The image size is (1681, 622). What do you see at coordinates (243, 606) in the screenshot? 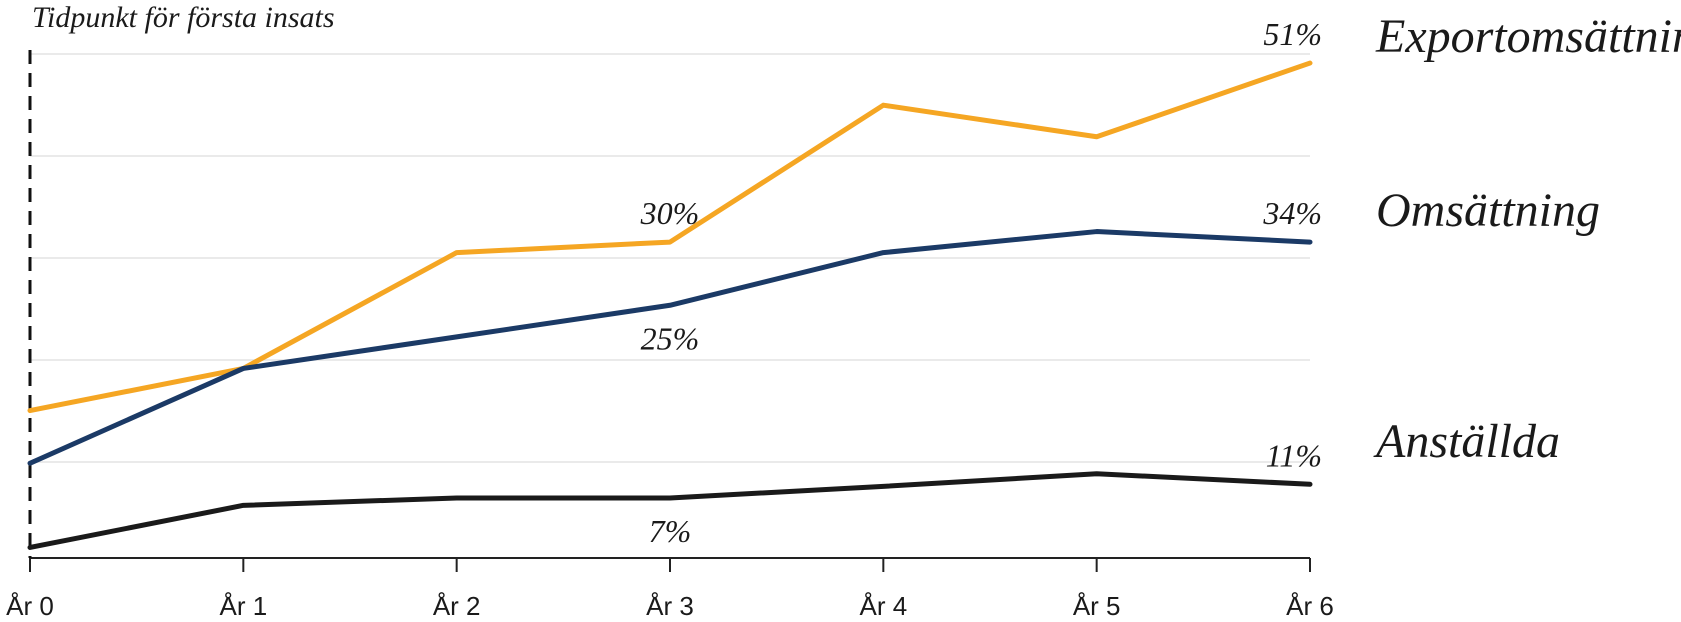
I see `x-tick-label: År 1` at bounding box center [243, 606].